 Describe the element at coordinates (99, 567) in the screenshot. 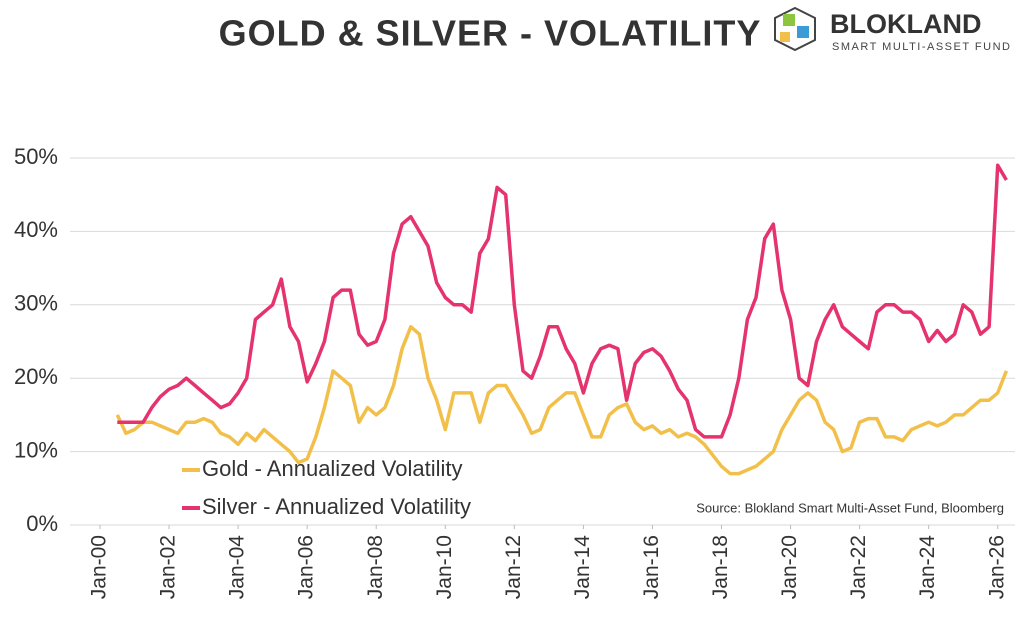

I see `x-tick-label: Jan-00` at that location.